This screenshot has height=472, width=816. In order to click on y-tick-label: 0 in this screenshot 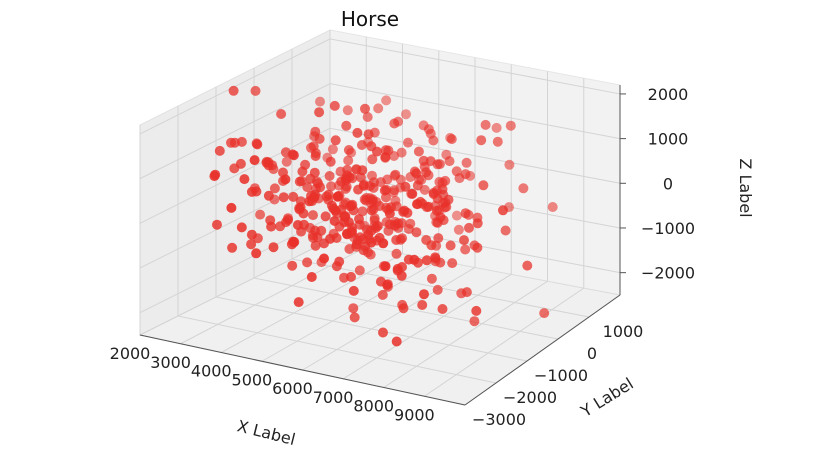, I will do `click(592, 353)`.